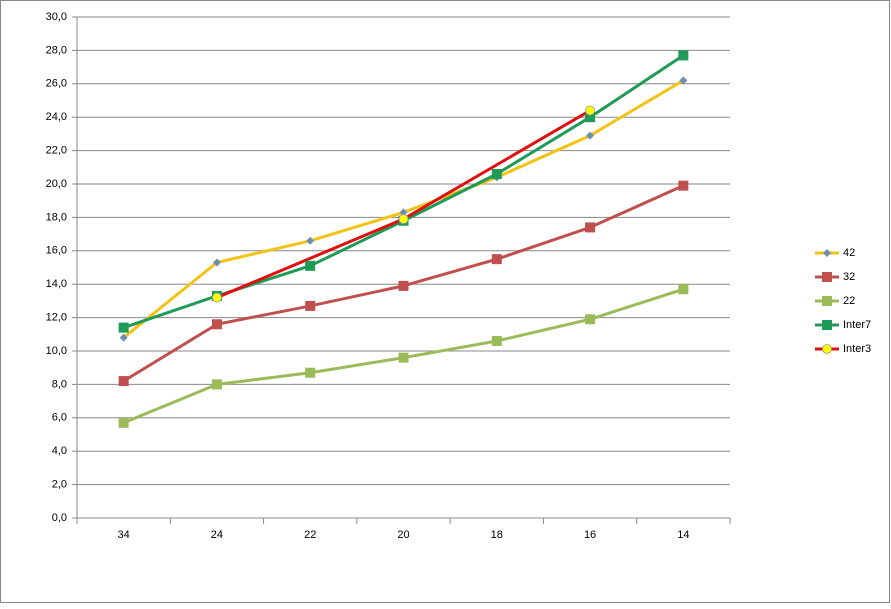 This screenshot has width=891, height=609. What do you see at coordinates (310, 535) in the screenshot?
I see `x-tick-label: 22` at bounding box center [310, 535].